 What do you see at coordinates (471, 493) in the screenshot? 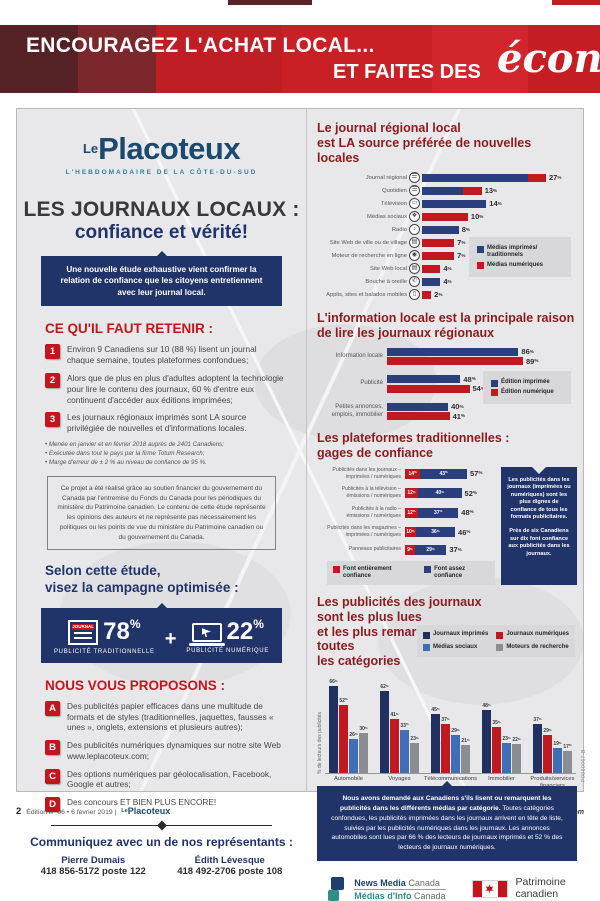
I see `value-label: 52%` at bounding box center [471, 493].